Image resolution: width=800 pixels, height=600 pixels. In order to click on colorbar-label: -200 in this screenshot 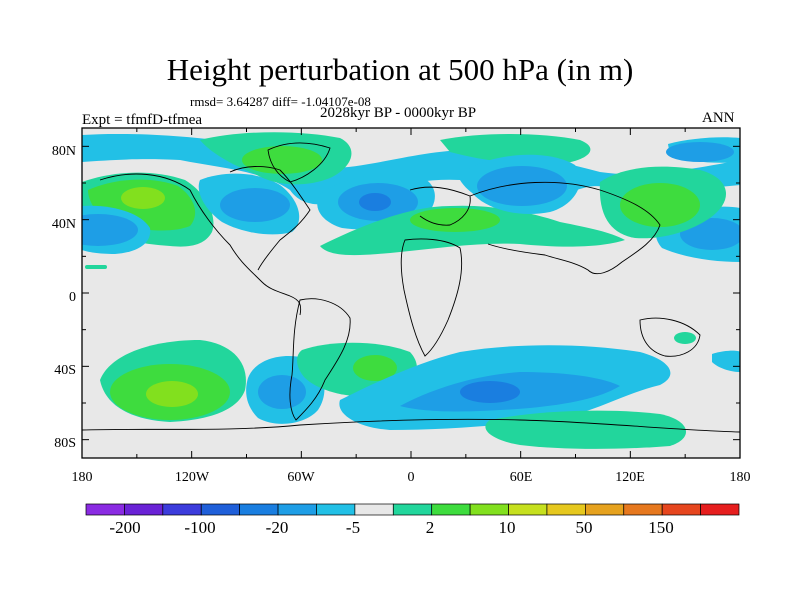, I will do `click(124, 527)`.